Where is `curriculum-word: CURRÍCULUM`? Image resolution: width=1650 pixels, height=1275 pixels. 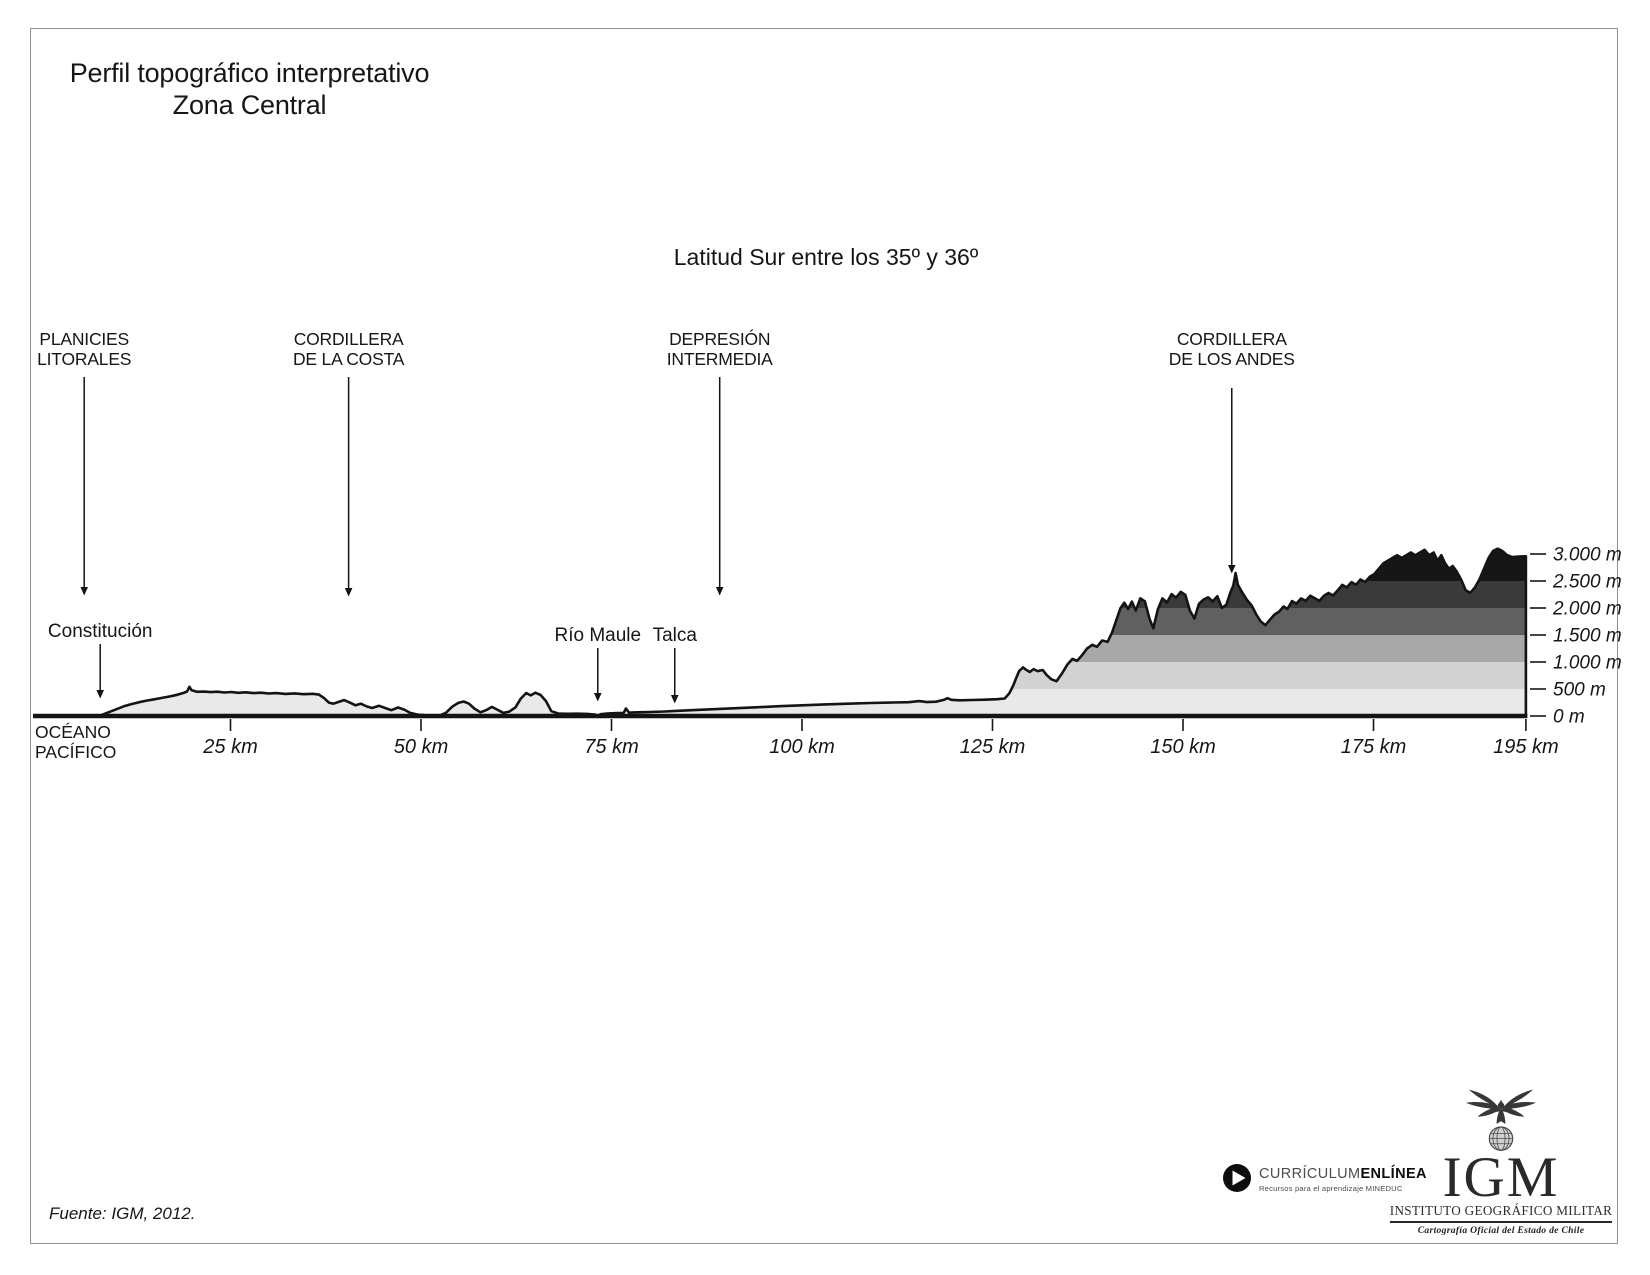
curriculum-word: CURRÍCULUM is located at coordinates (1310, 1174).